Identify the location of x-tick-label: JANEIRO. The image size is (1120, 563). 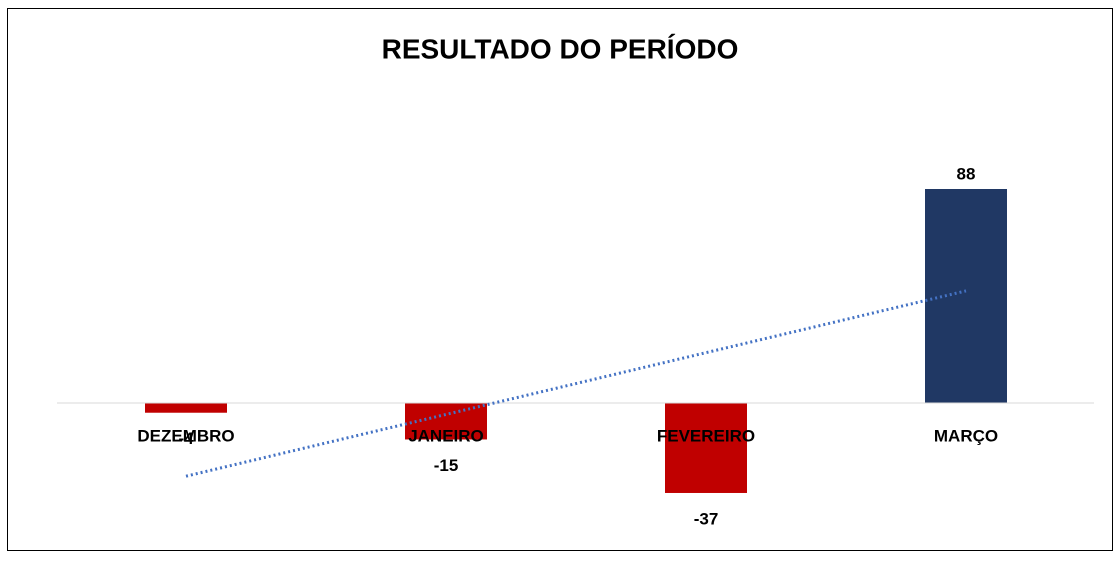
(446, 435).